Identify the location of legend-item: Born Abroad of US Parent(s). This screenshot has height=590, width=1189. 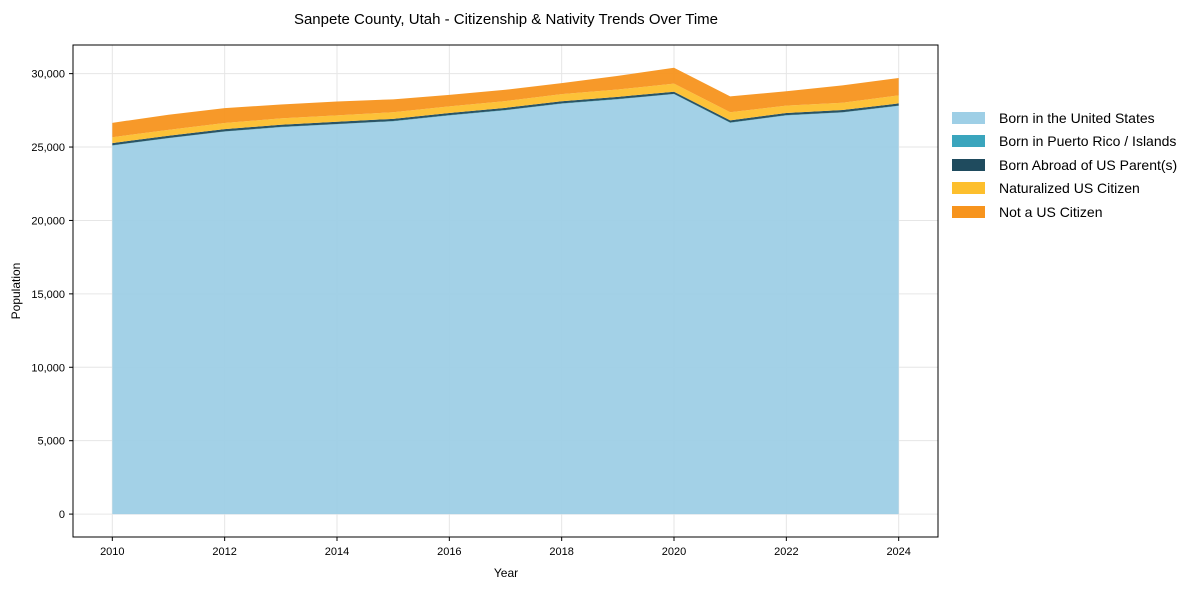
(1064, 165).